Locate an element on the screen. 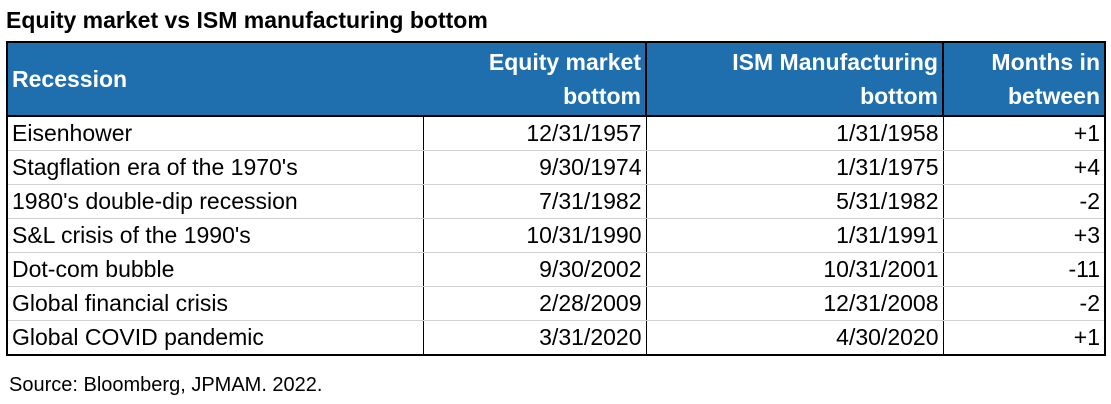 Image resolution: width=1111 pixels, height=404 pixels. header-months-line1: Months in is located at coordinates (1045, 62).